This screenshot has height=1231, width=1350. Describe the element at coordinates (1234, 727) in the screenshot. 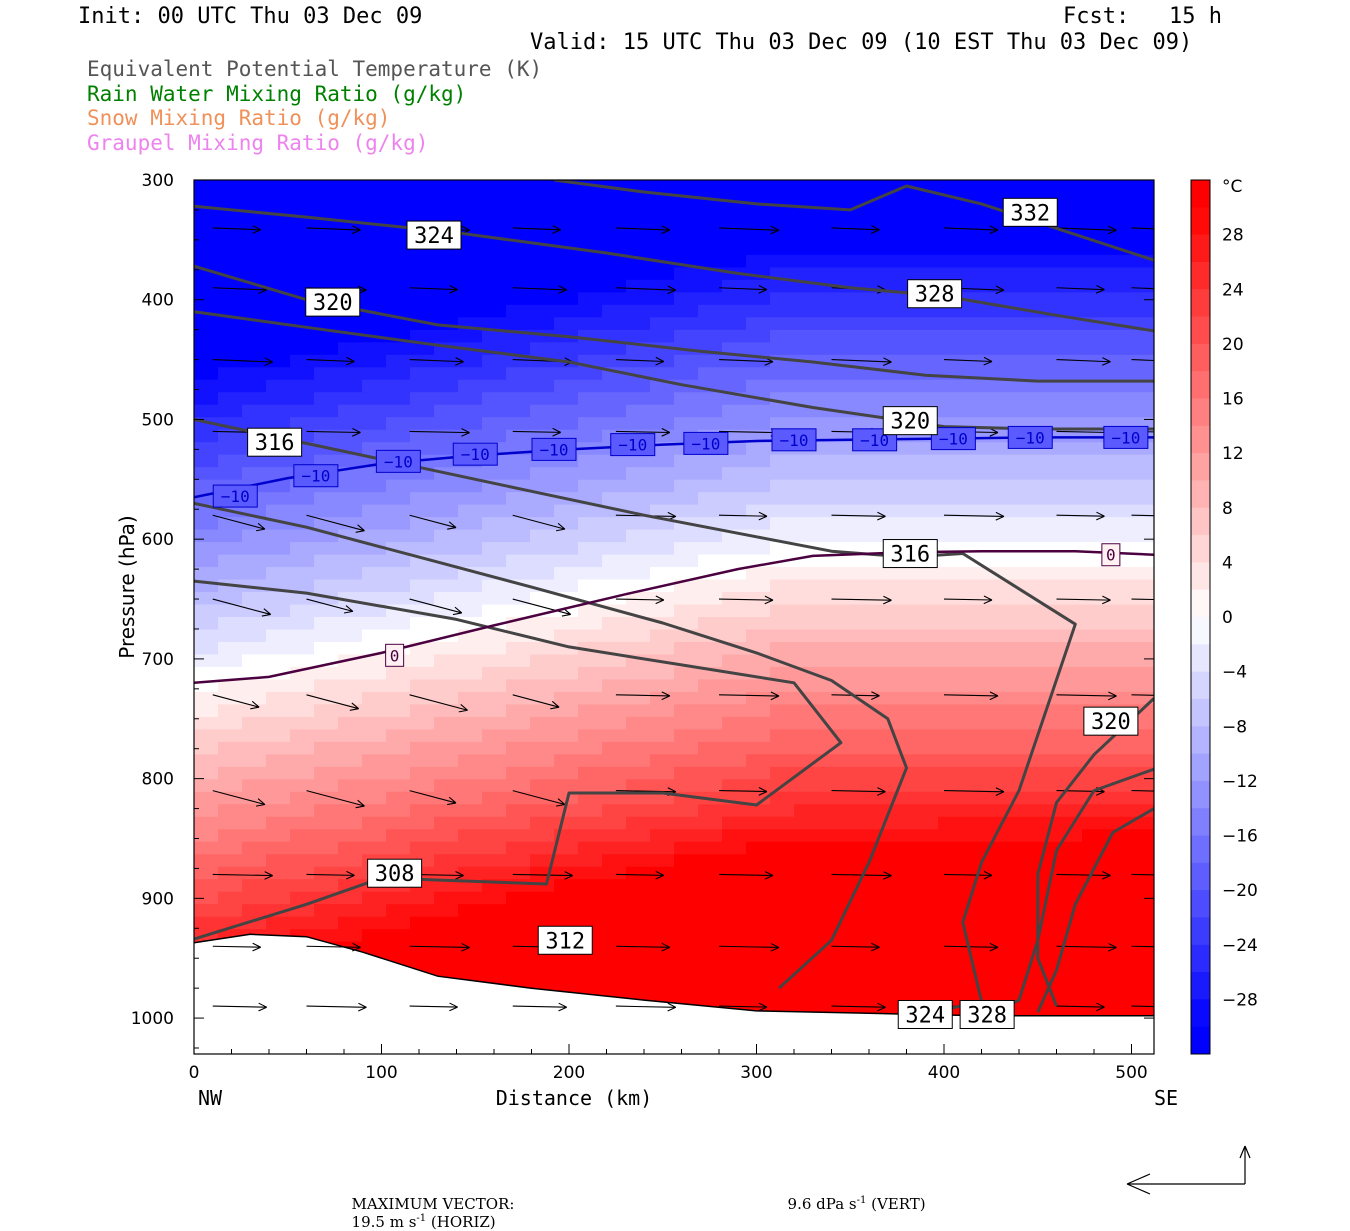

I see `colorbar-tick-label-9: −8` at that location.